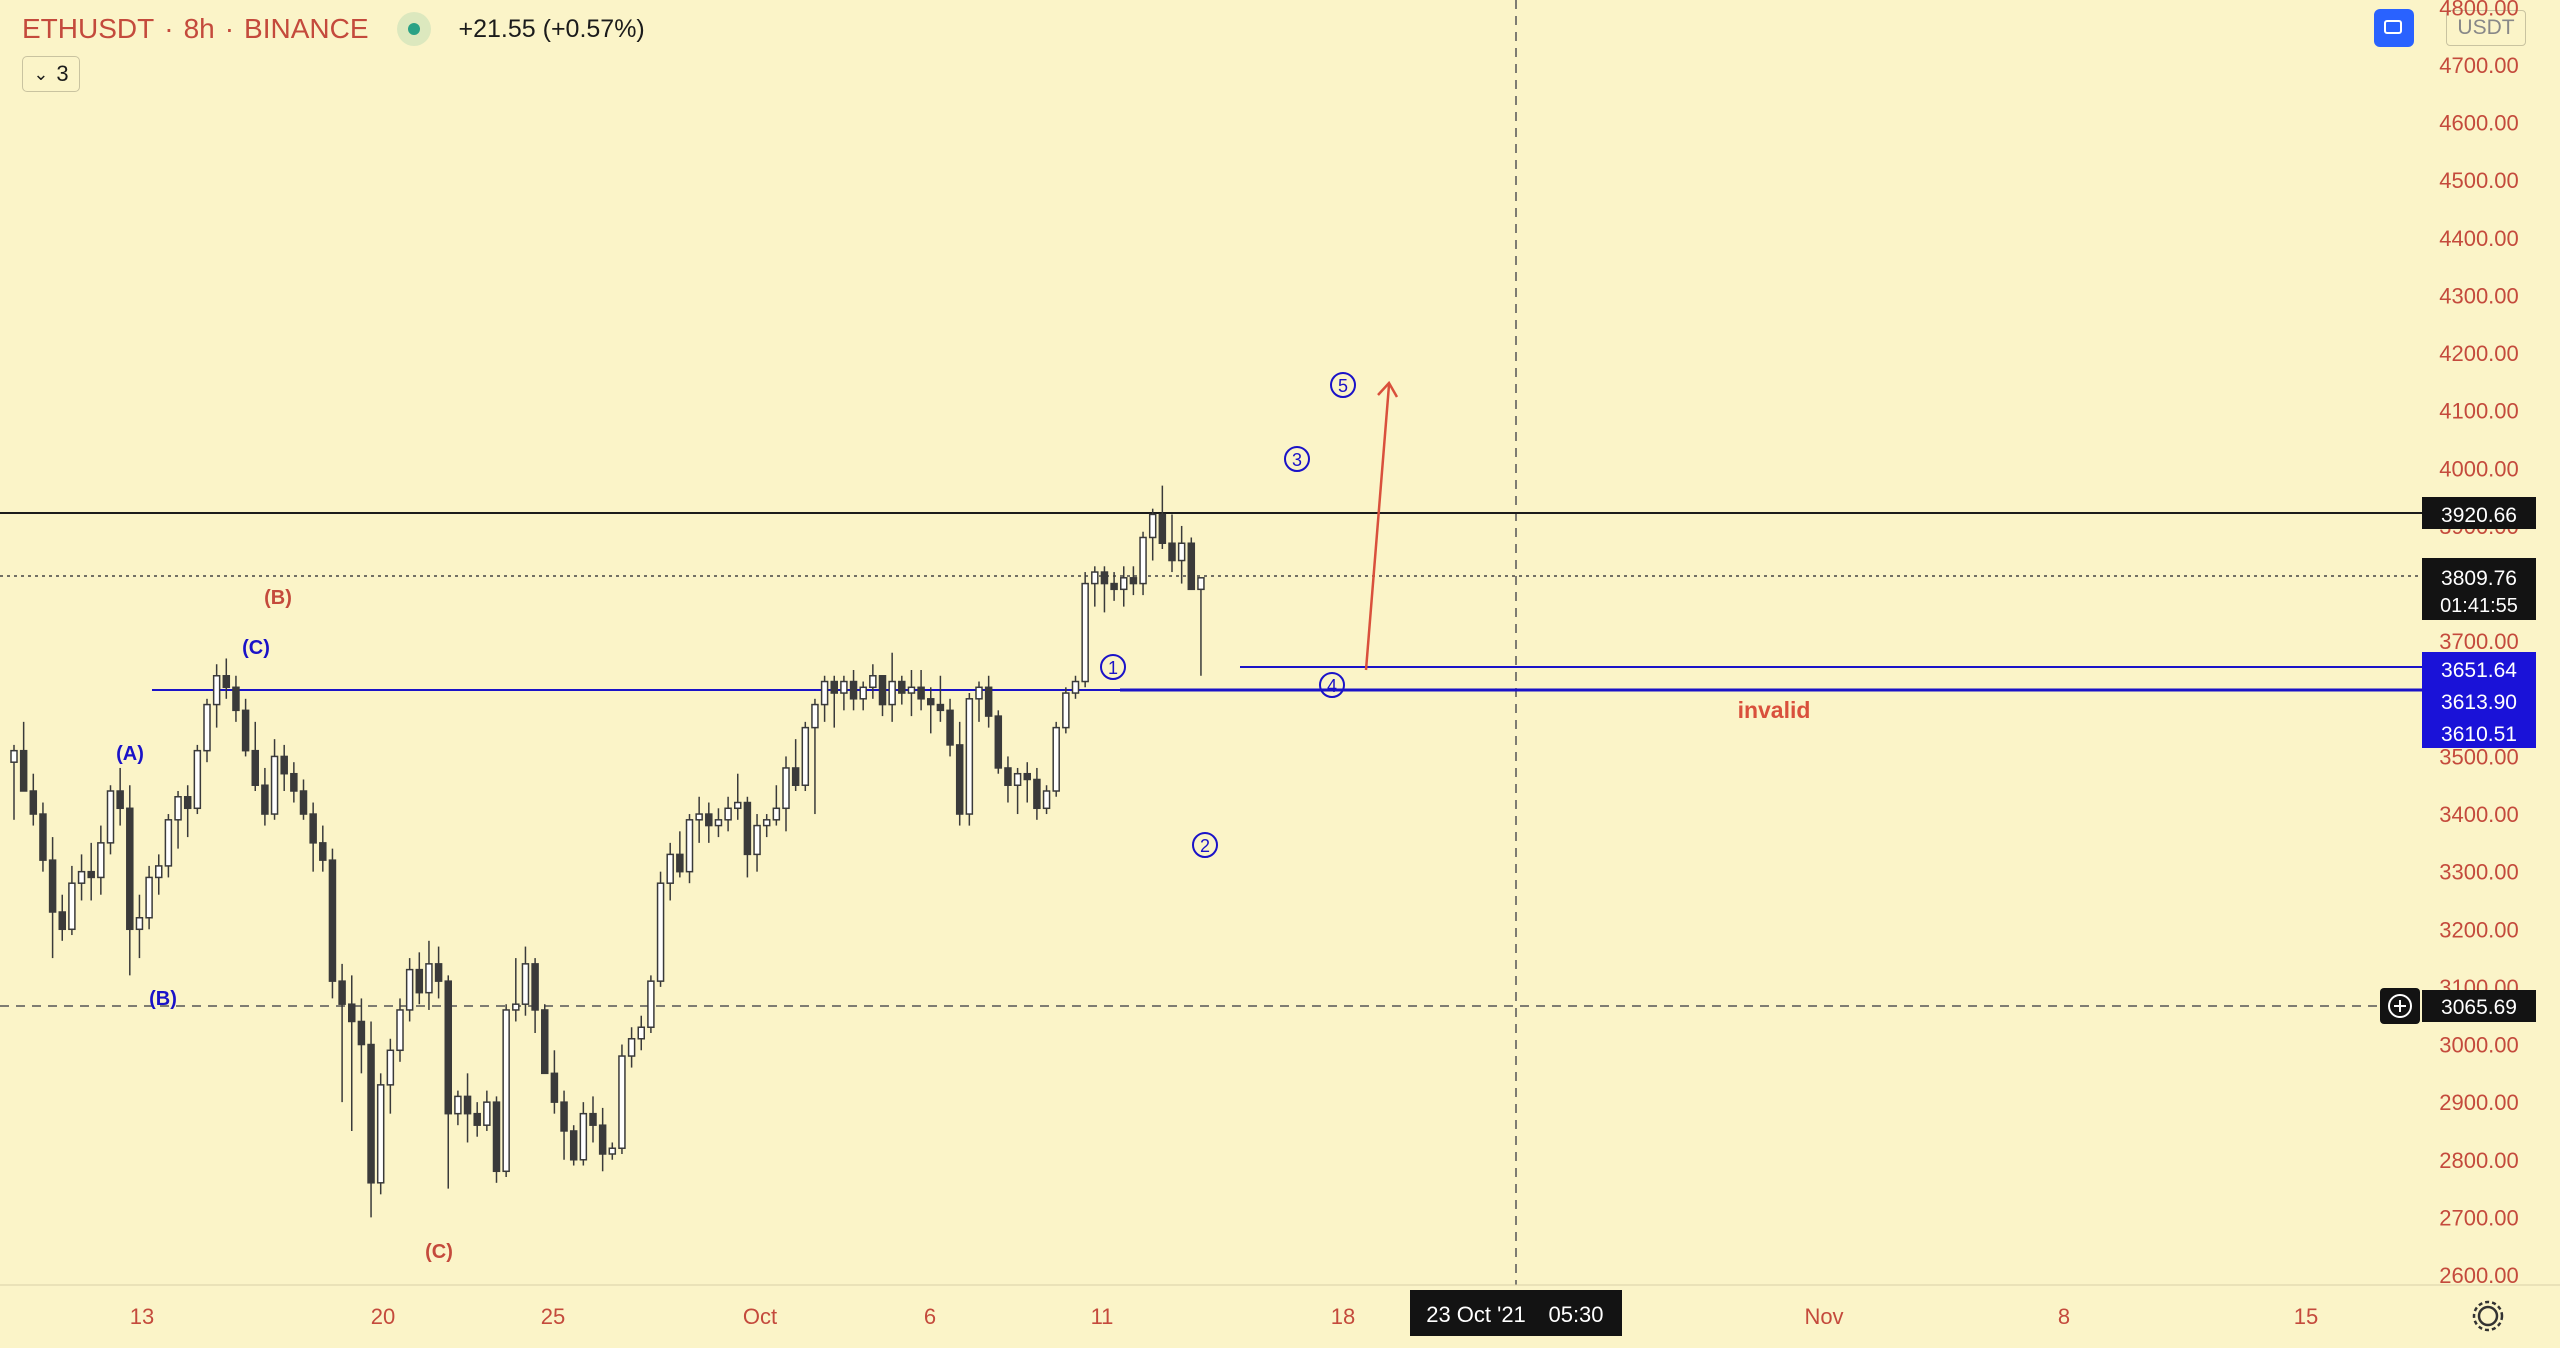 The image size is (2560, 1348). I want to click on price-change: +21.55 (+0.57%), so click(551, 28).